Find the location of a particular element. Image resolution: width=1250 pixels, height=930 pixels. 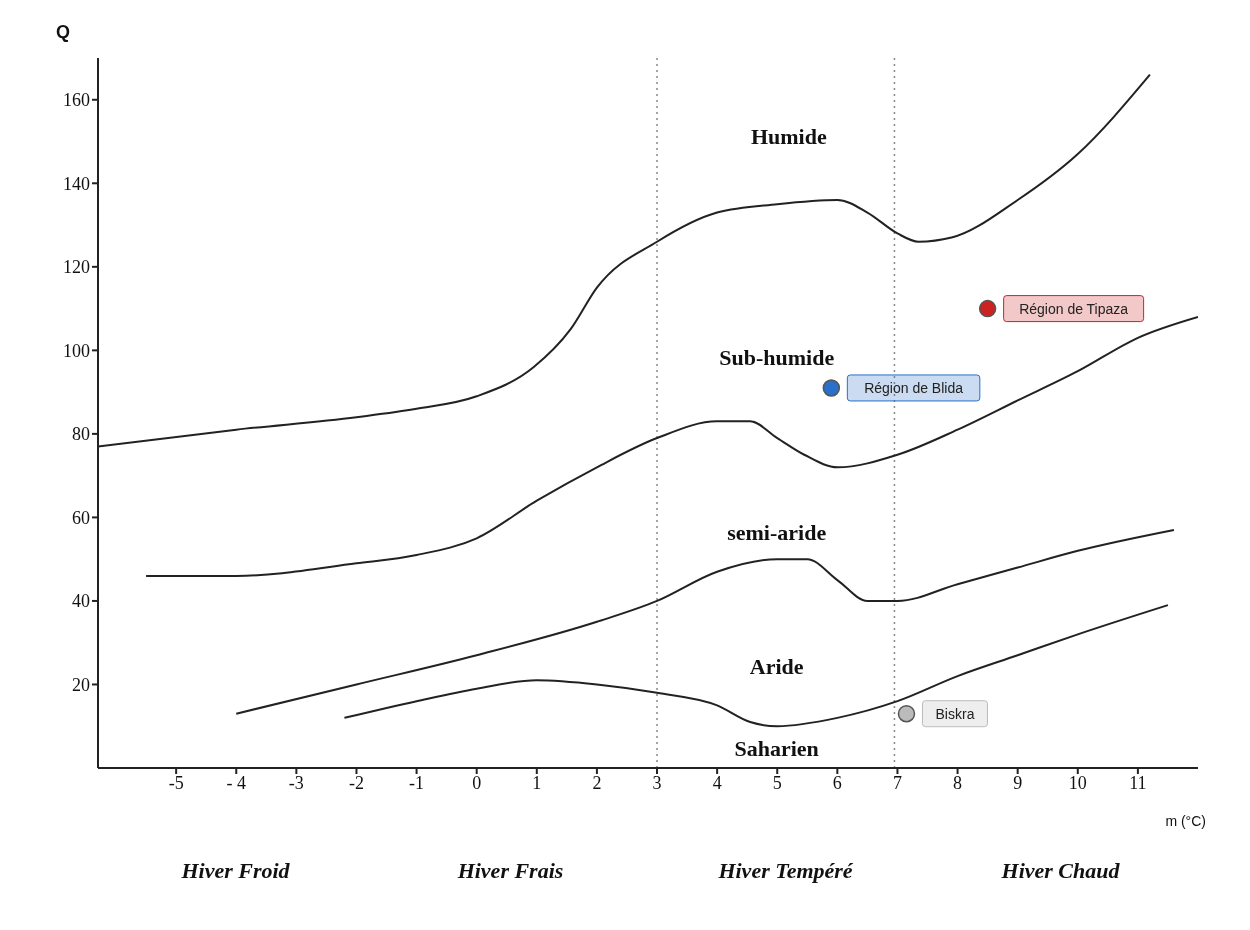

x-tick-label: -5 is located at coordinates (176, 782).